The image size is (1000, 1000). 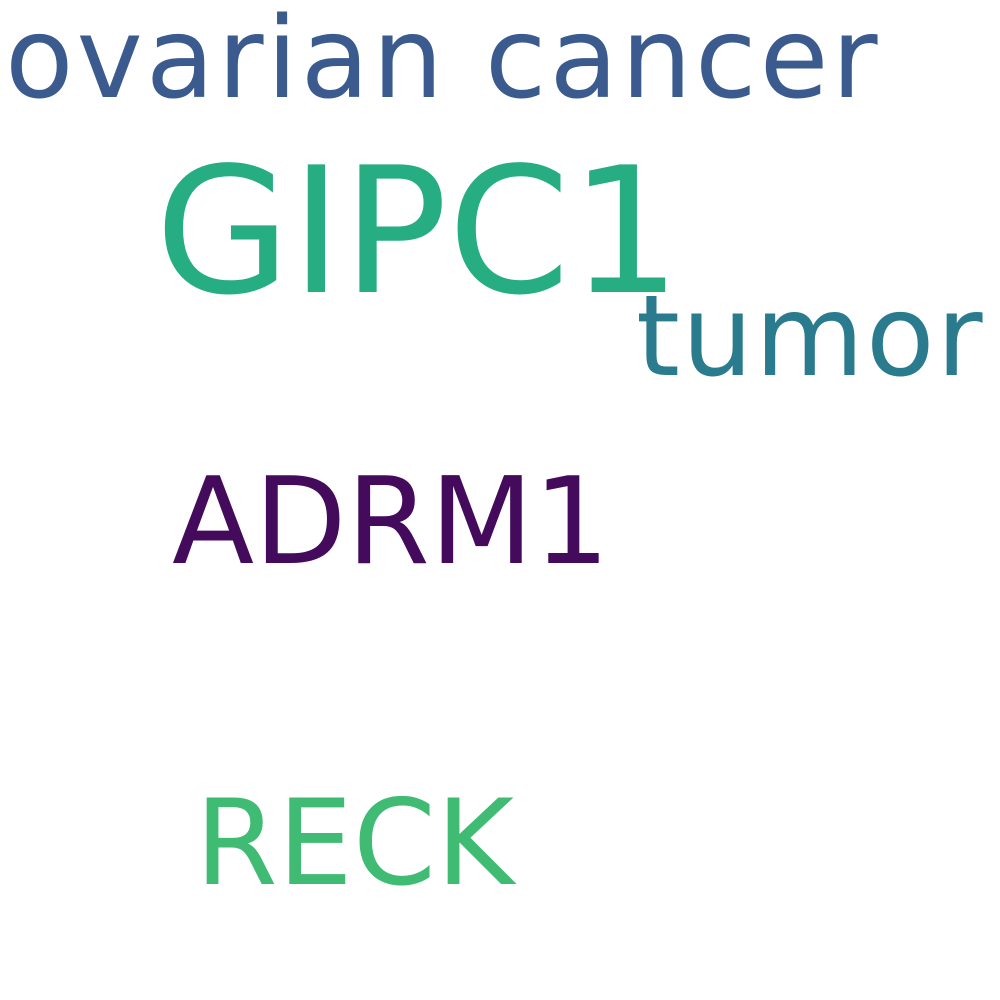 What do you see at coordinates (418, 232) in the screenshot?
I see `word-gipc1: GIPC1` at bounding box center [418, 232].